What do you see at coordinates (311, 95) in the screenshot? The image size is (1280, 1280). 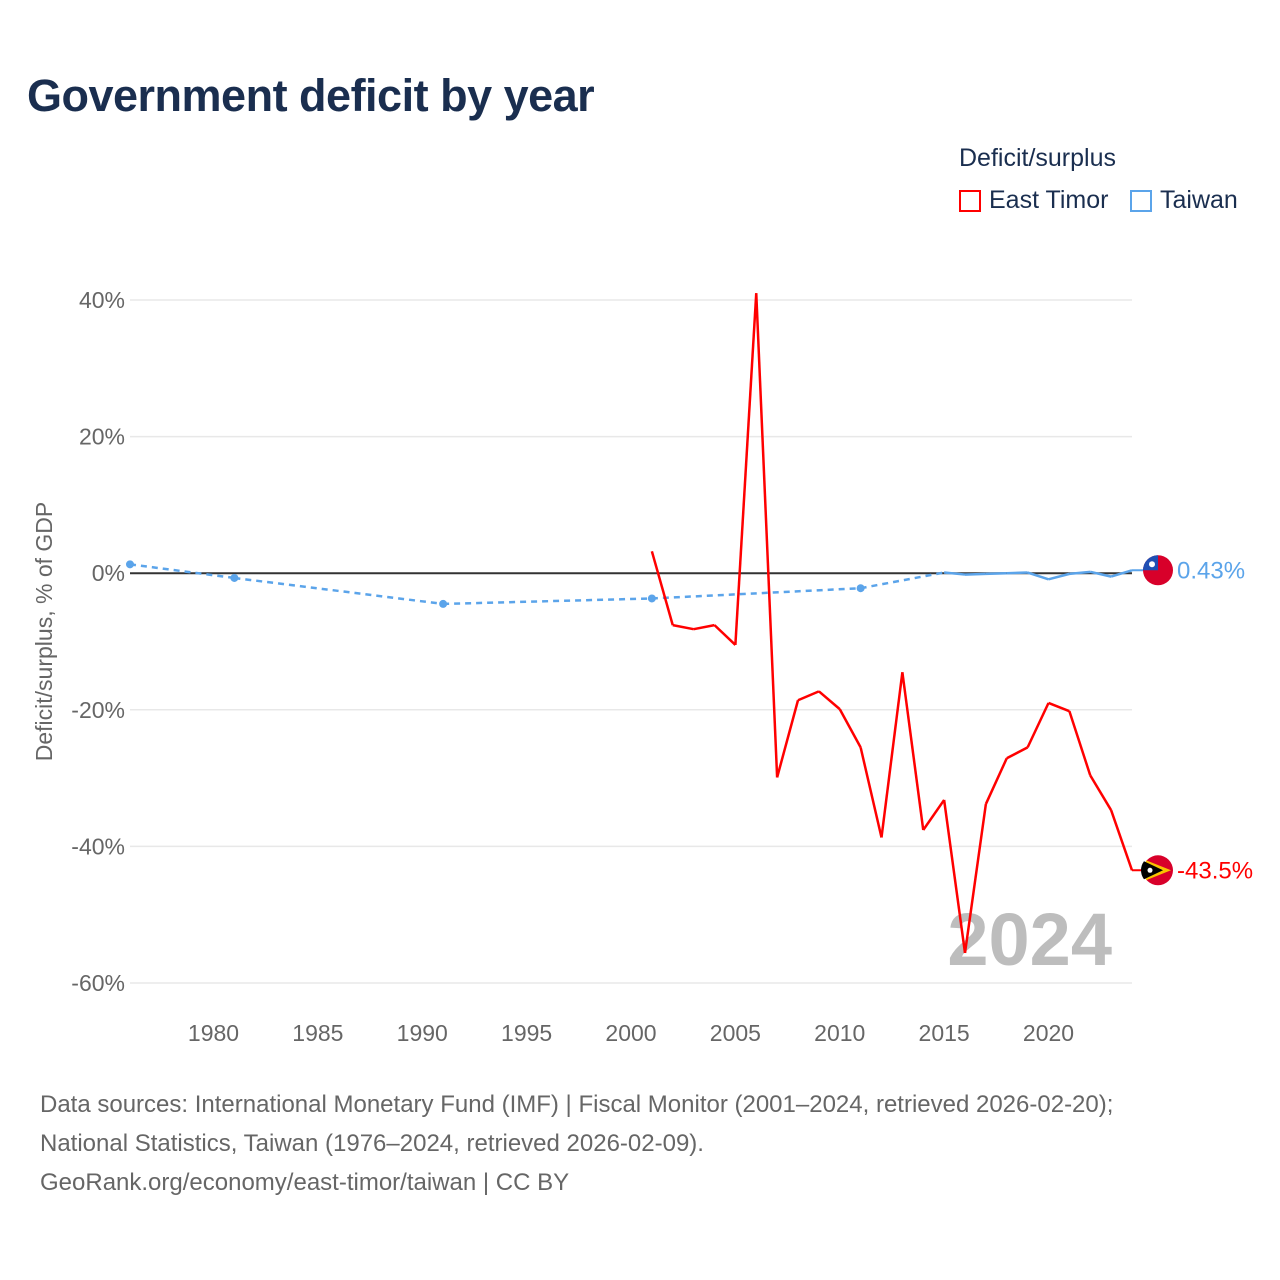 I see `chart-title: Government deficit by year` at bounding box center [311, 95].